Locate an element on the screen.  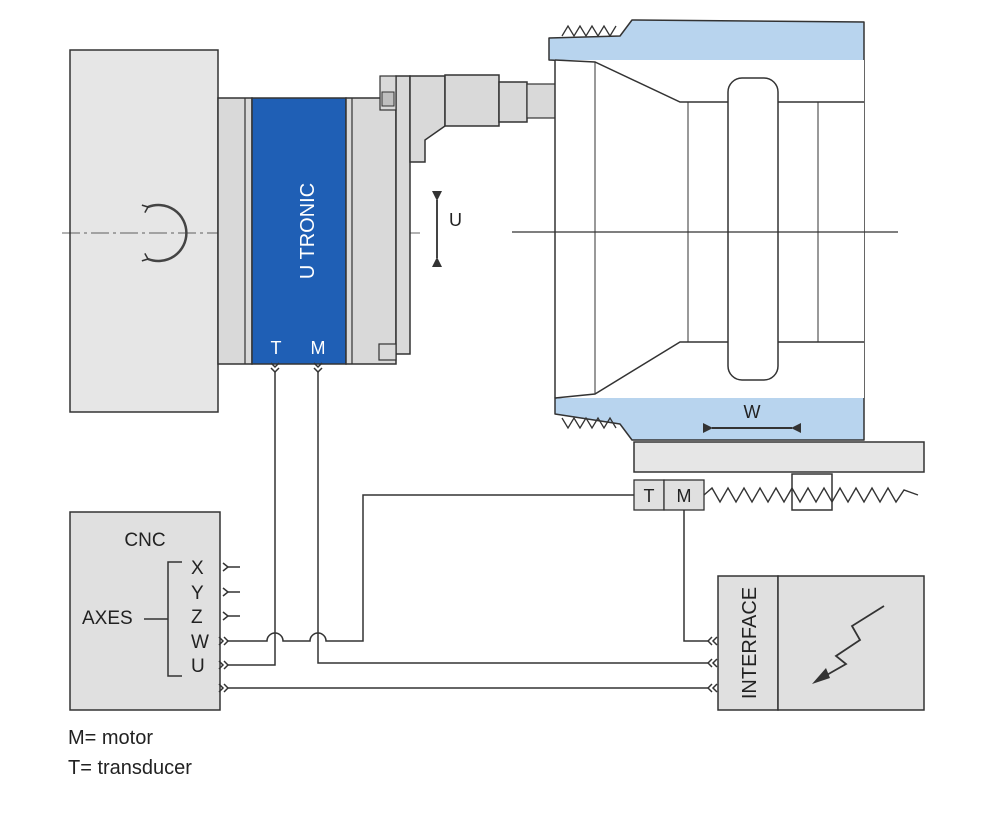
interface-label-panel is located at coordinates (748, 643).